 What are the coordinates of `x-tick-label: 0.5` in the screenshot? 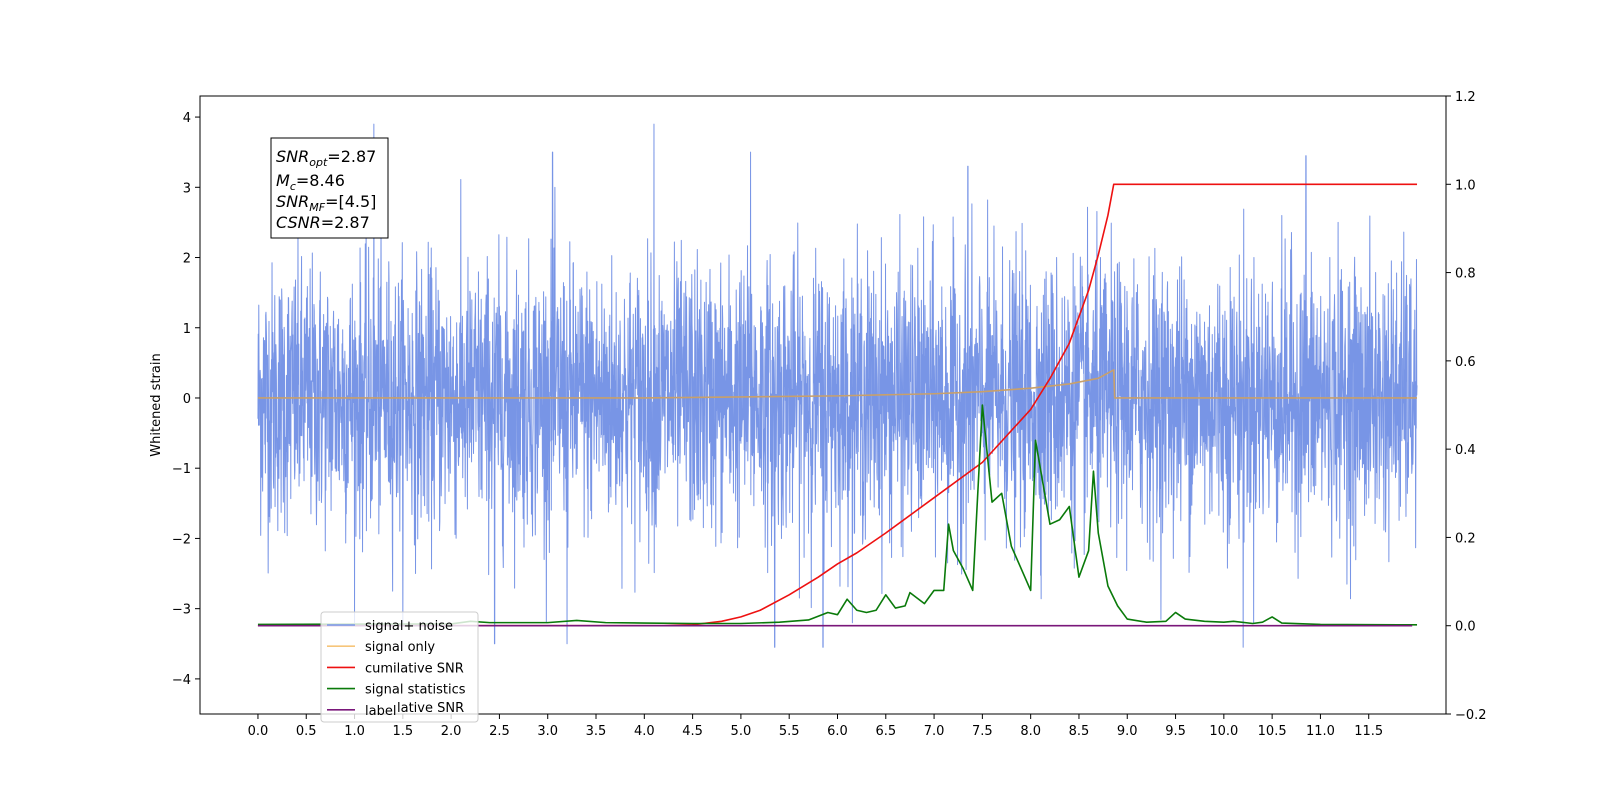 It's located at (306, 731).